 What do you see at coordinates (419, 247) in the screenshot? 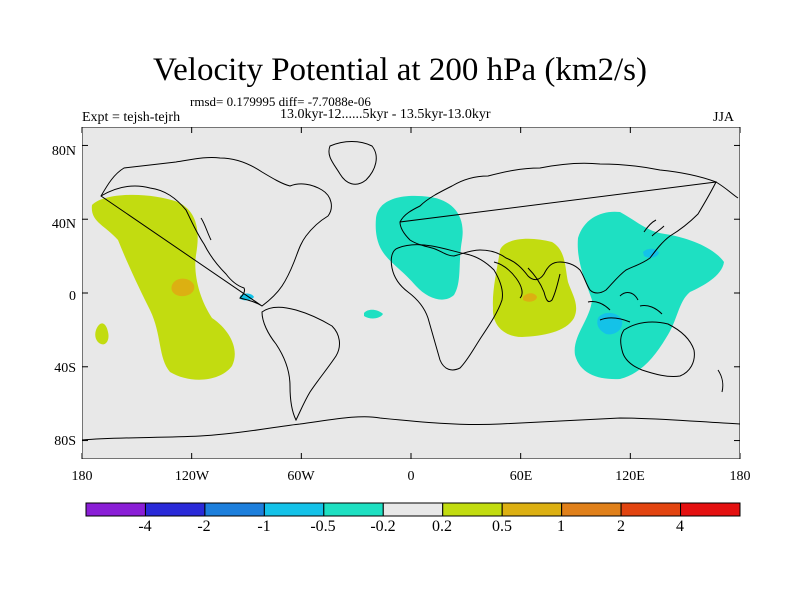
I see `north-atlantic-africa-negative-region` at bounding box center [419, 247].